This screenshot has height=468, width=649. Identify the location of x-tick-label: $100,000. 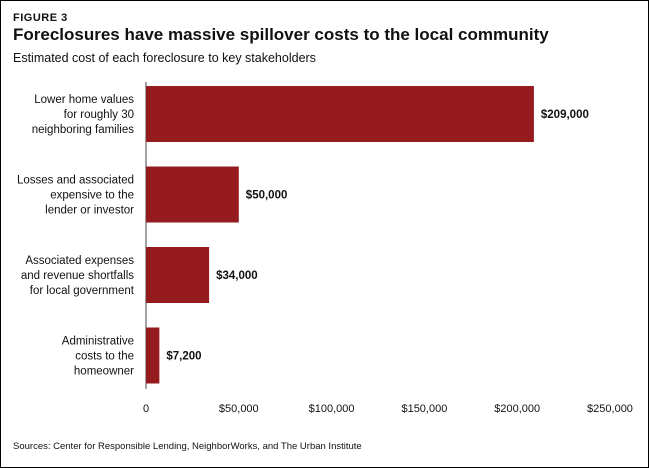
(332, 409).